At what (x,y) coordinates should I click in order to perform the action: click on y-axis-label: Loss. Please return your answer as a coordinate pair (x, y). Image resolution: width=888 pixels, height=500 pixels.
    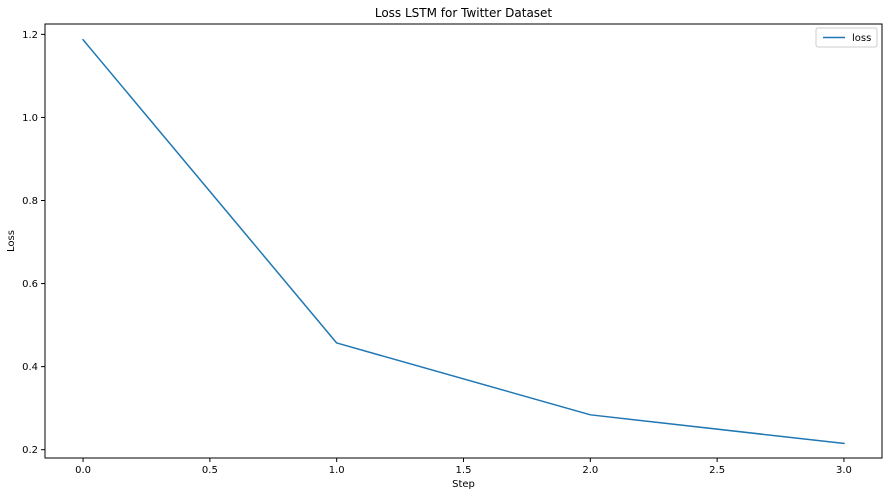
    Looking at the image, I should click on (11, 241).